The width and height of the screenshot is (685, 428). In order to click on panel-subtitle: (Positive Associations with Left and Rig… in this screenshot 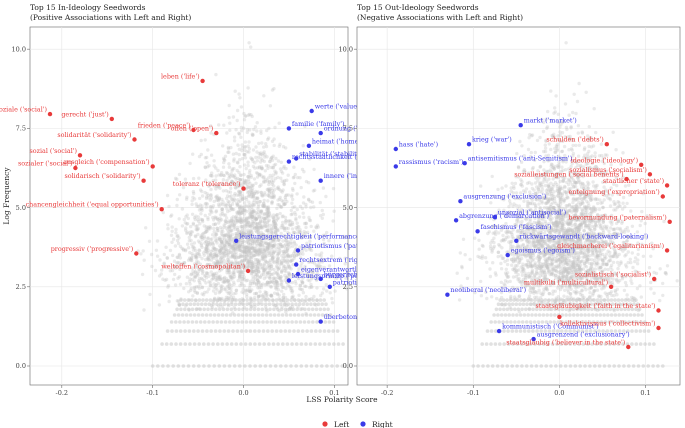, I will do `click(110, 17)`.